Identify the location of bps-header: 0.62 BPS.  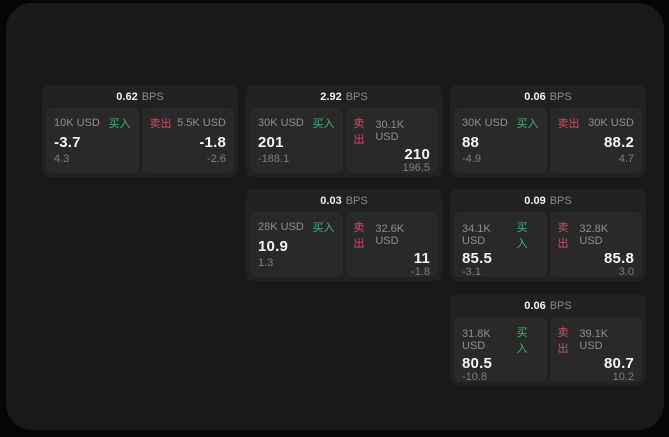
(140, 96).